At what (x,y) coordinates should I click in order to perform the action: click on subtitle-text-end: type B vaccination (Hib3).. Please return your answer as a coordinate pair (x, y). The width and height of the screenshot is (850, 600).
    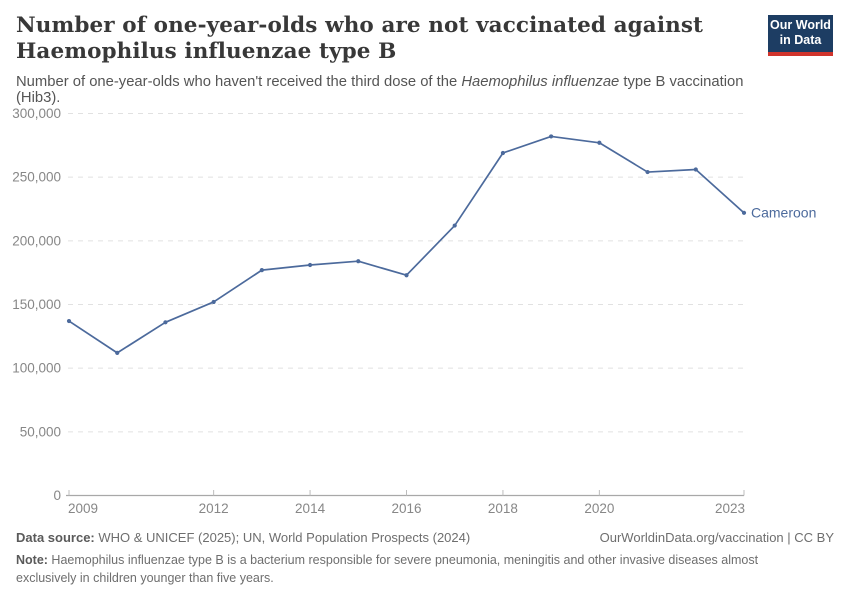
    Looking at the image, I should click on (380, 90).